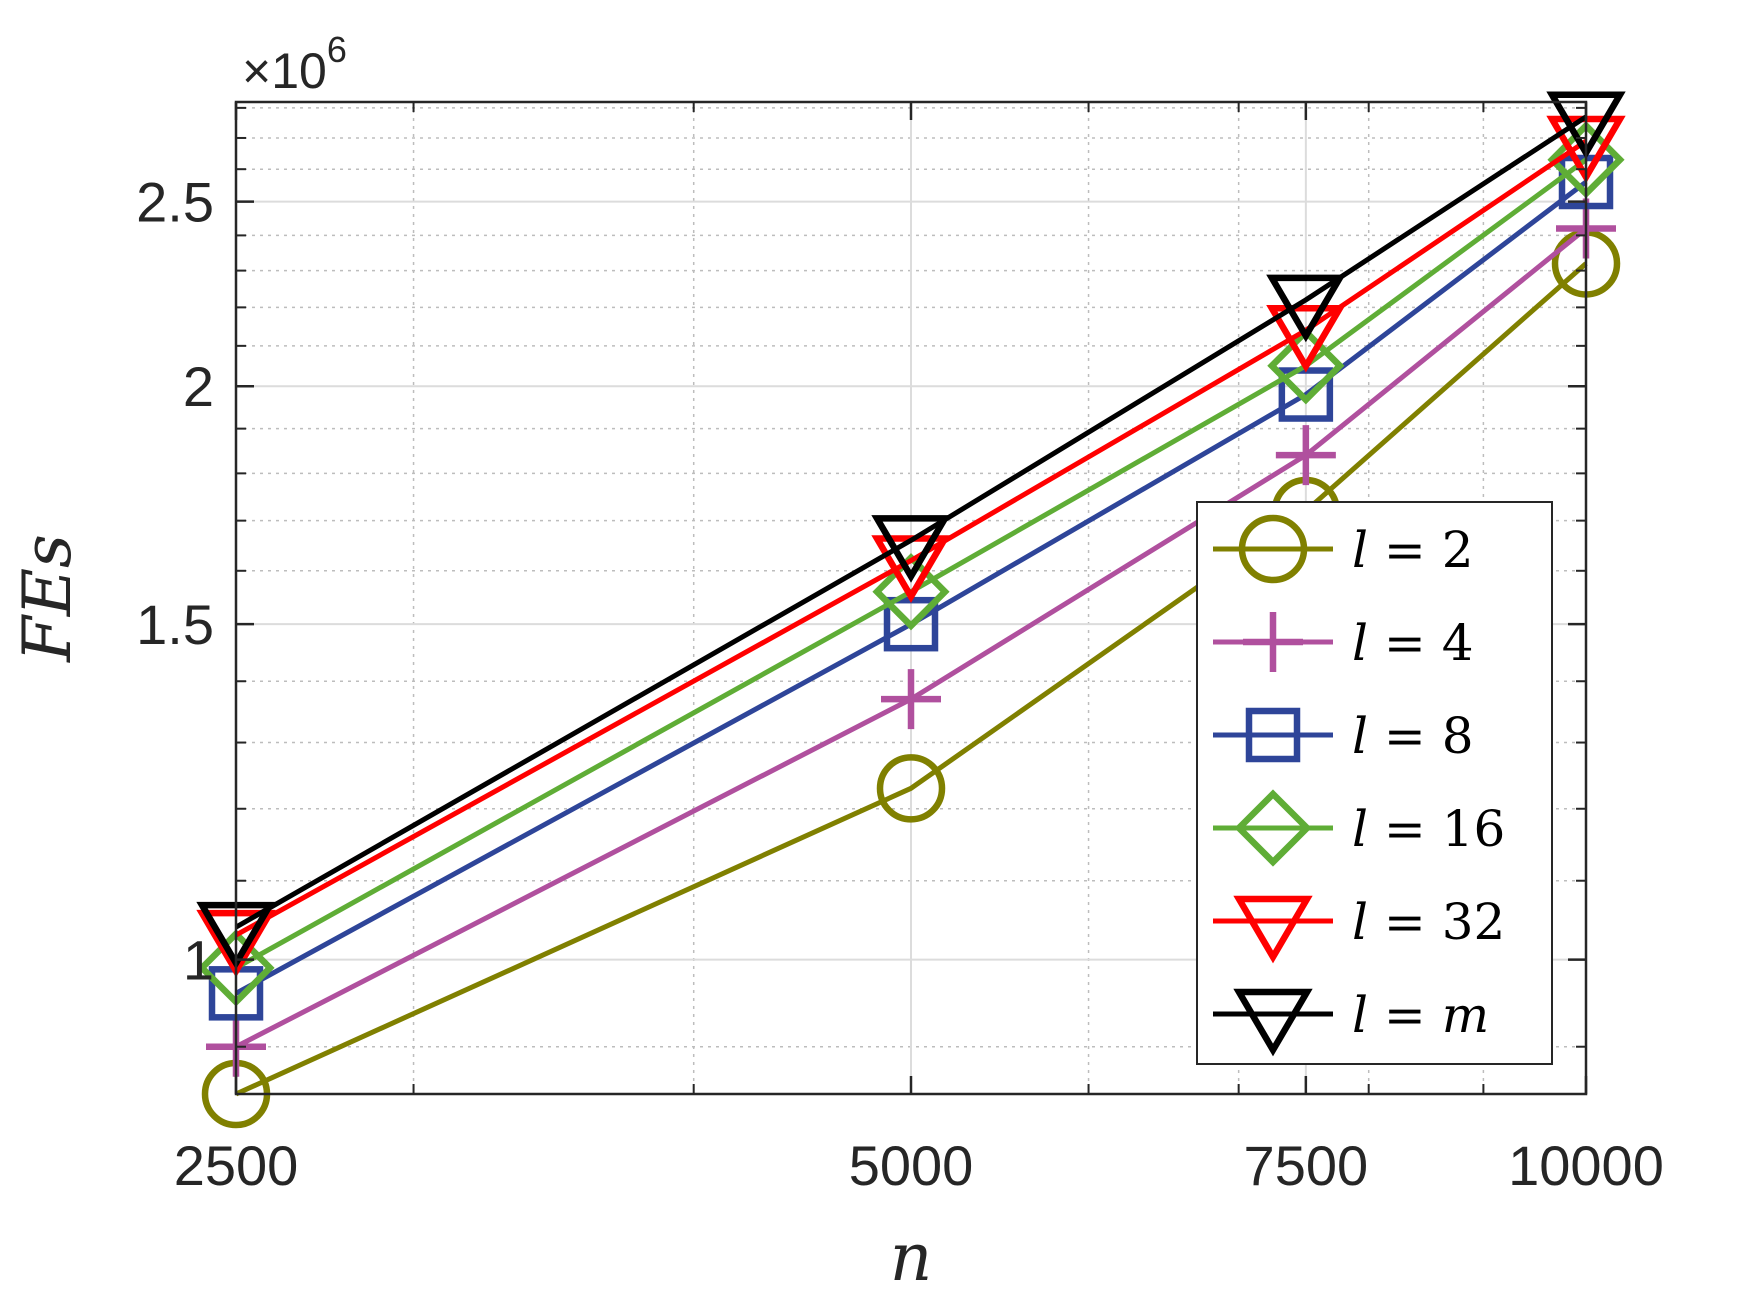 This screenshot has height=1313, width=1750. Describe the element at coordinates (1351, 1021) in the screenshot. I see `legend-entry-5: l = m` at that location.